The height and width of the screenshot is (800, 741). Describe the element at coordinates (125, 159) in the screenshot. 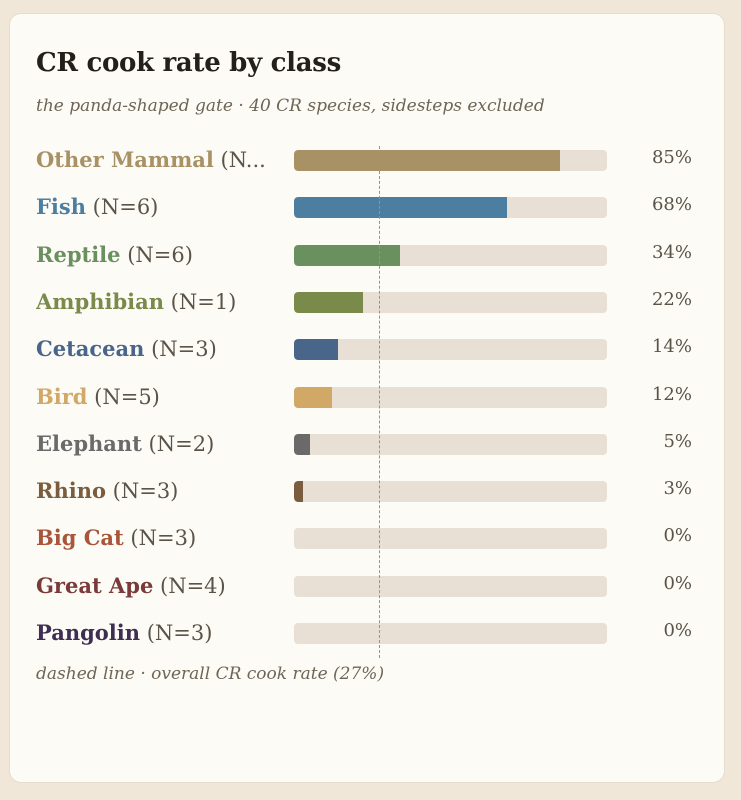

I see `category-name: Other Mammal` at that location.